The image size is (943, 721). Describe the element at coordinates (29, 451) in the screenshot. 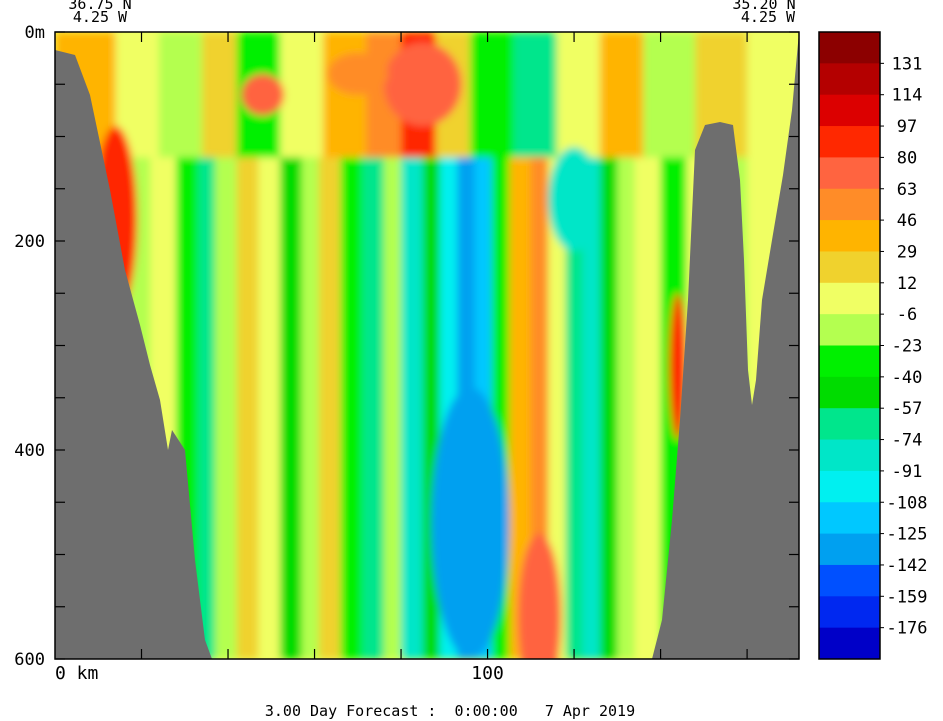

I see `y-tick-label: 400` at that location.